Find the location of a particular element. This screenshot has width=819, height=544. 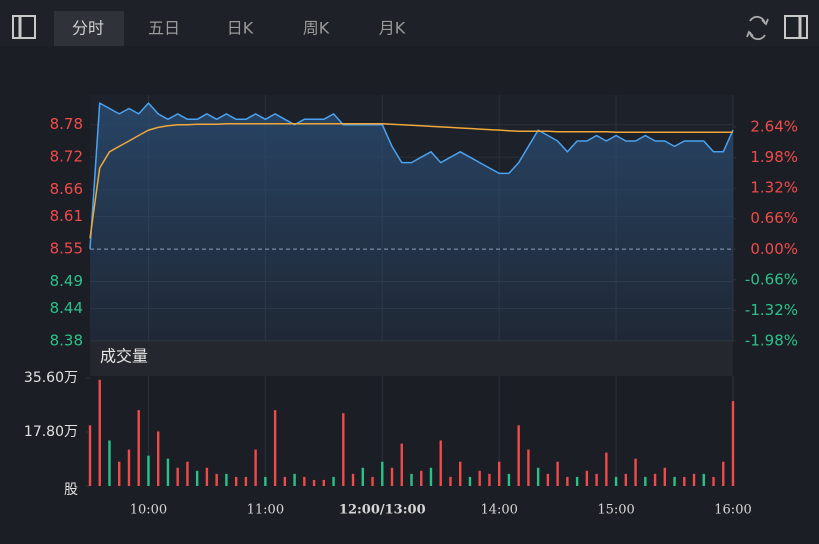

y-tick-label: 8.44 is located at coordinates (66, 308).